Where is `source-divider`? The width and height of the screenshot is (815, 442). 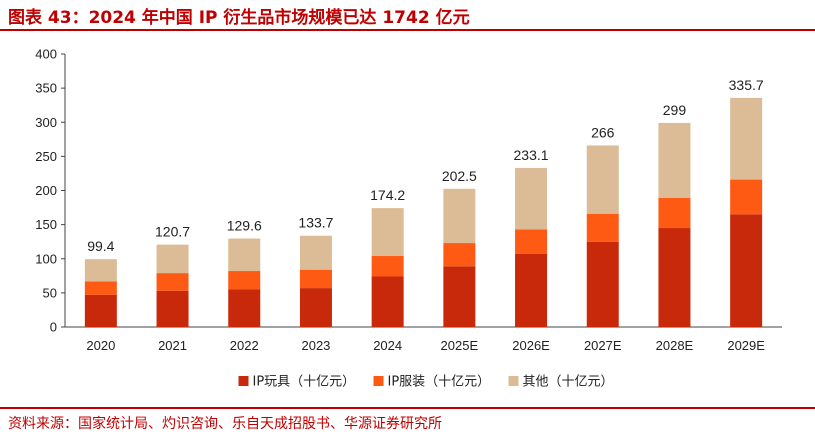 source-divider is located at coordinates (407, 408).